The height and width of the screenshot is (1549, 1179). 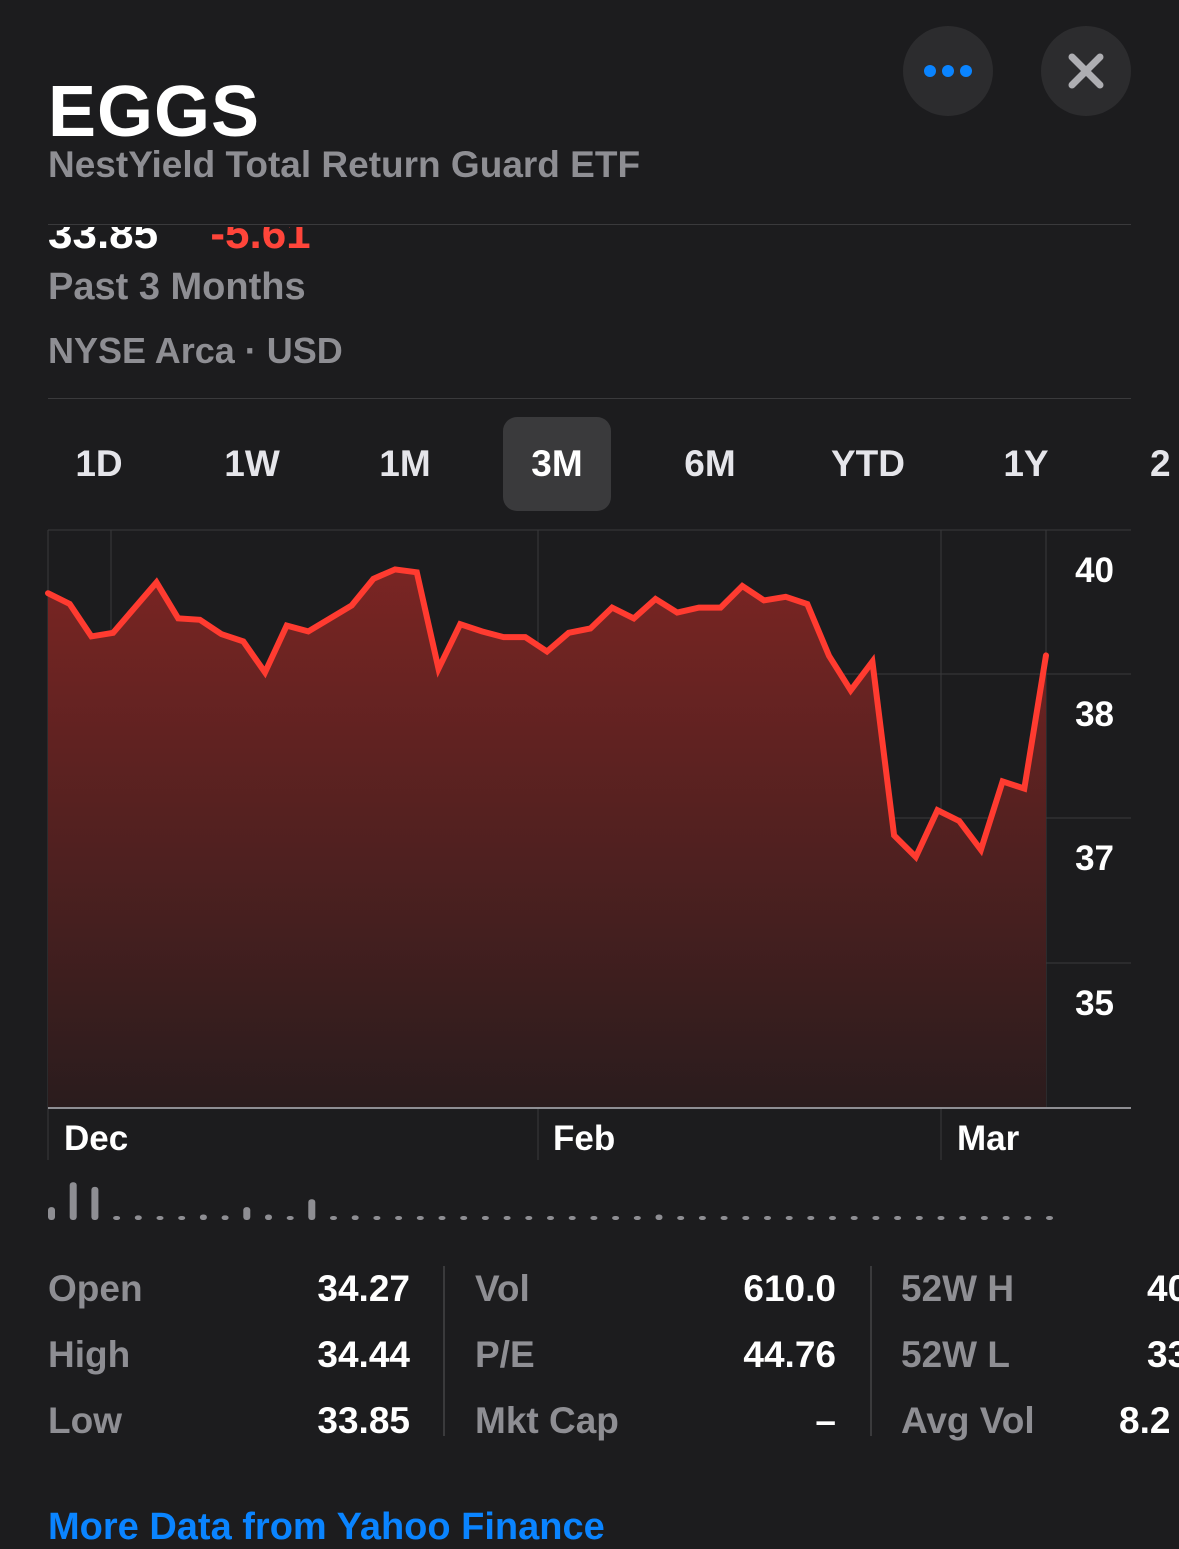 What do you see at coordinates (363, 1354) in the screenshot?
I see `stat-value-high: 34.44` at bounding box center [363, 1354].